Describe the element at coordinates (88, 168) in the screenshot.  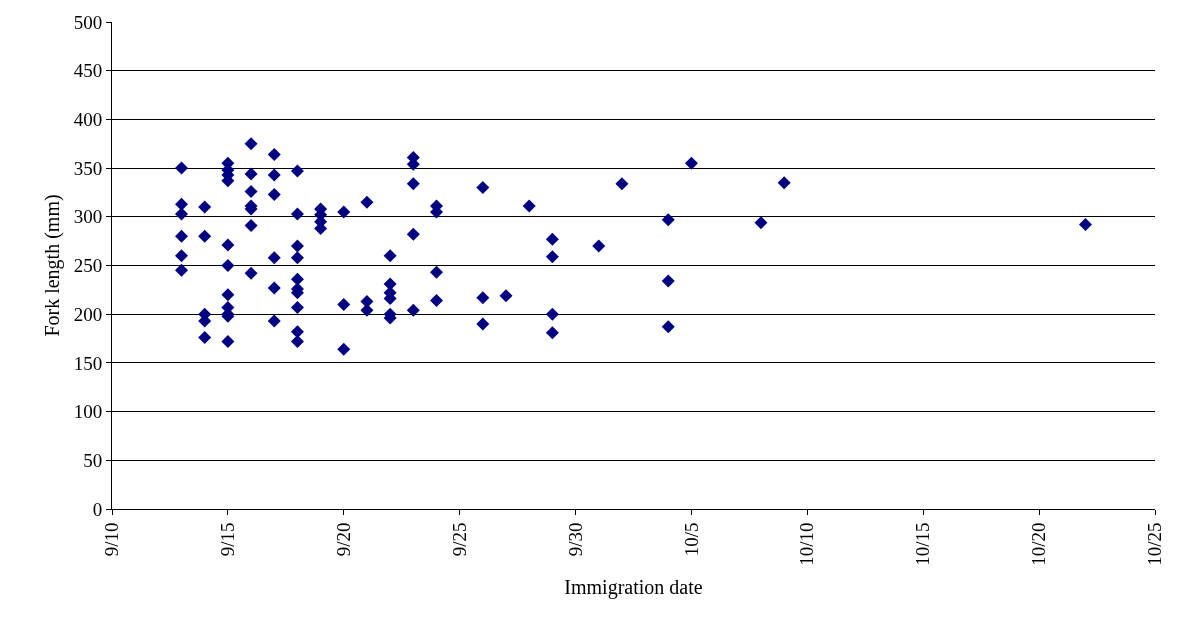
I see `y-tick-label: 350` at that location.